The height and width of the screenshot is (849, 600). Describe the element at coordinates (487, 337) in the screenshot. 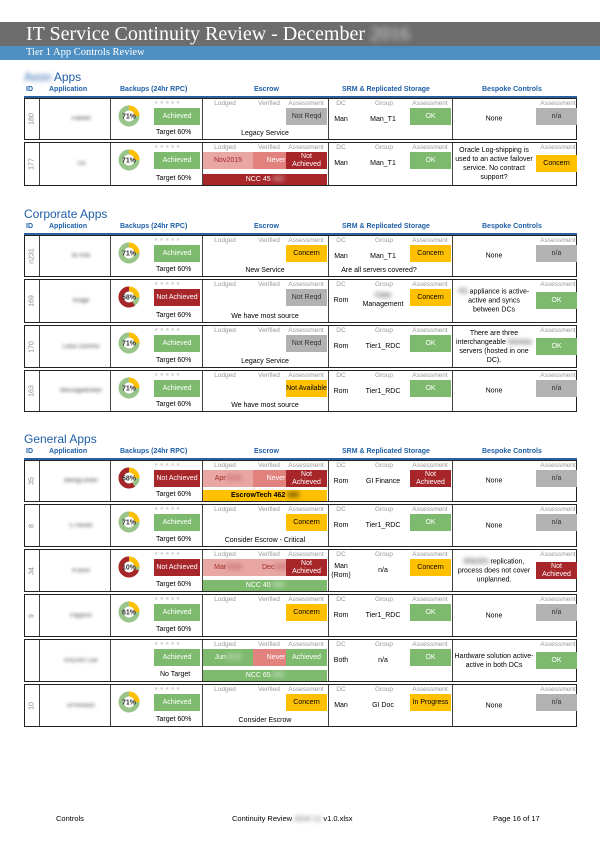

I see `bespoke-text-start: There are three interchangeable` at that location.